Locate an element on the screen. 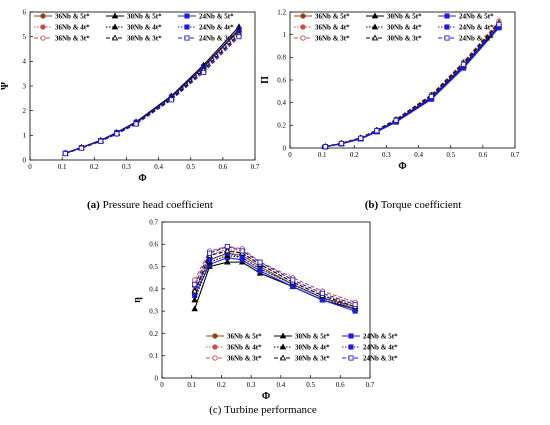 The height and width of the screenshot is (425, 550). x-tick-label: 0.2 is located at coordinates (94, 167).